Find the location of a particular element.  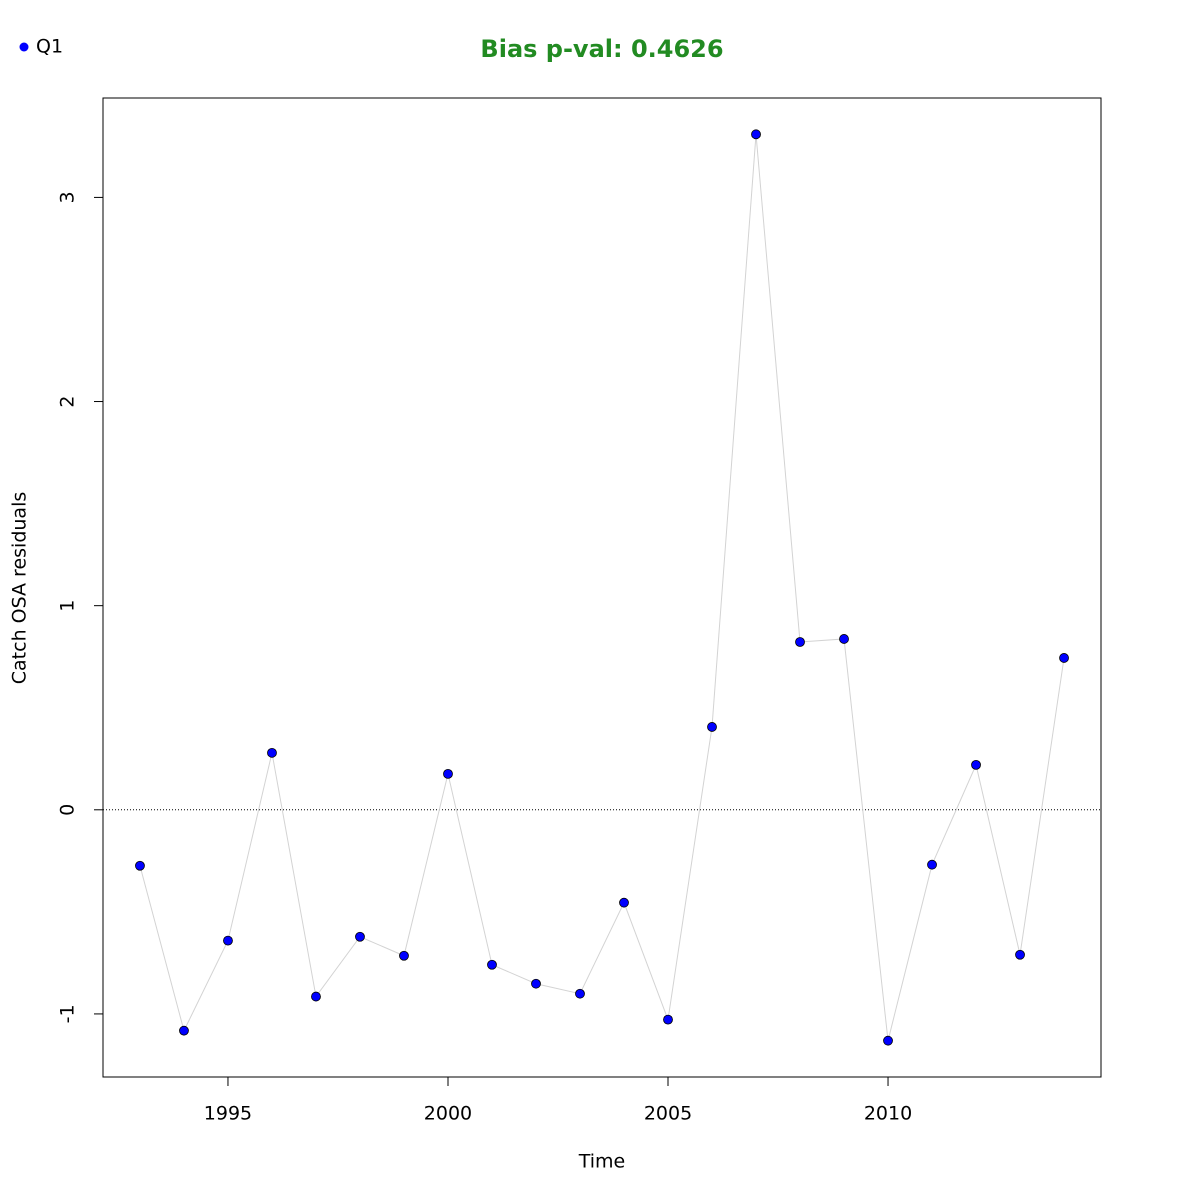

x-tick-label: 2000 is located at coordinates (448, 1114).